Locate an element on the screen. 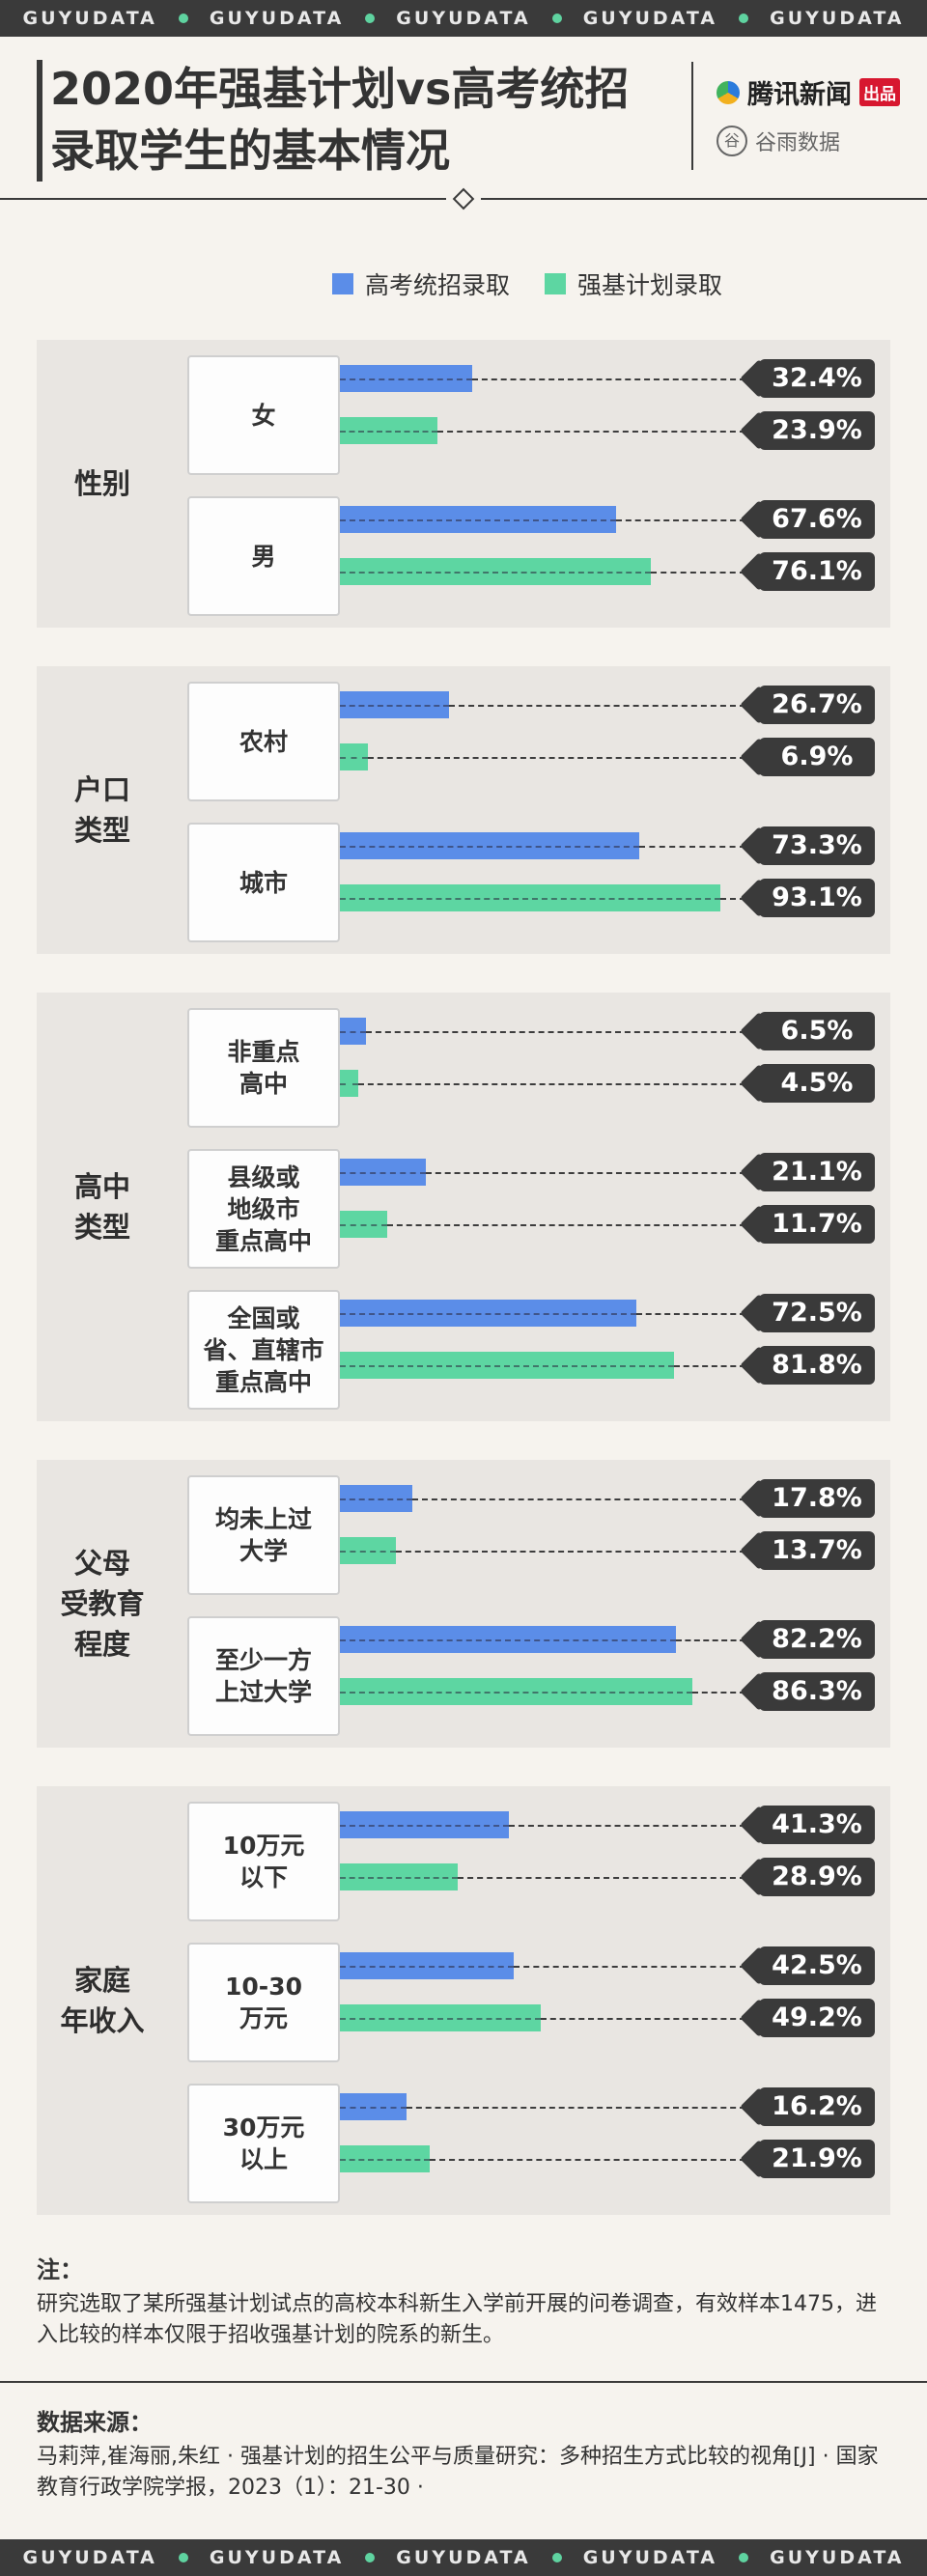 The image size is (927, 2576). category-label-text: 全国或 省、直辖市 重点高中 is located at coordinates (263, 1350).